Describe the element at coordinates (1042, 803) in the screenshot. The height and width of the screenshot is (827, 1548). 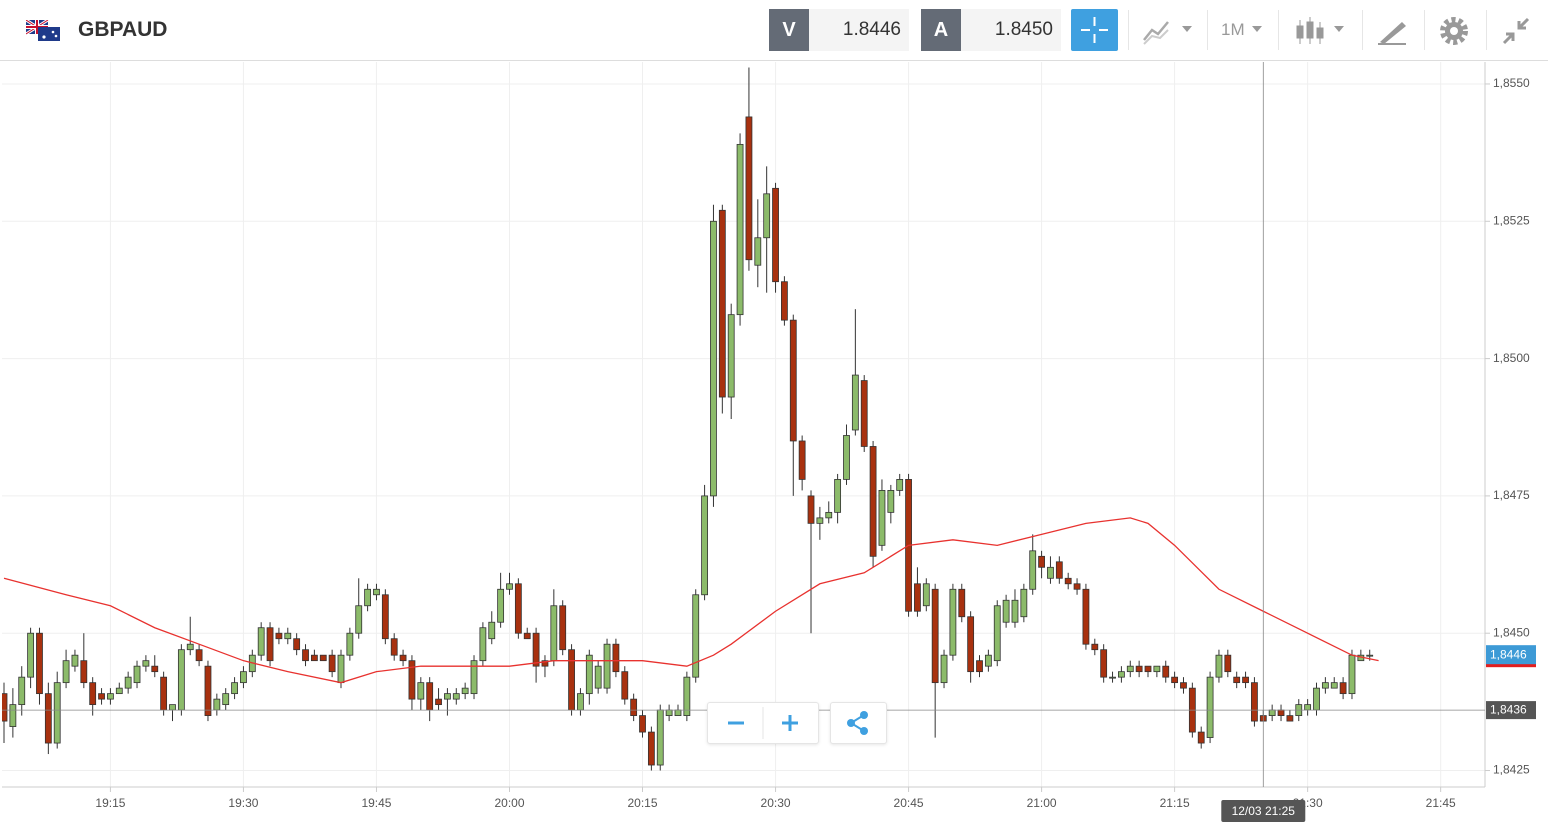
I see `x-tick-label: 21:00` at that location.